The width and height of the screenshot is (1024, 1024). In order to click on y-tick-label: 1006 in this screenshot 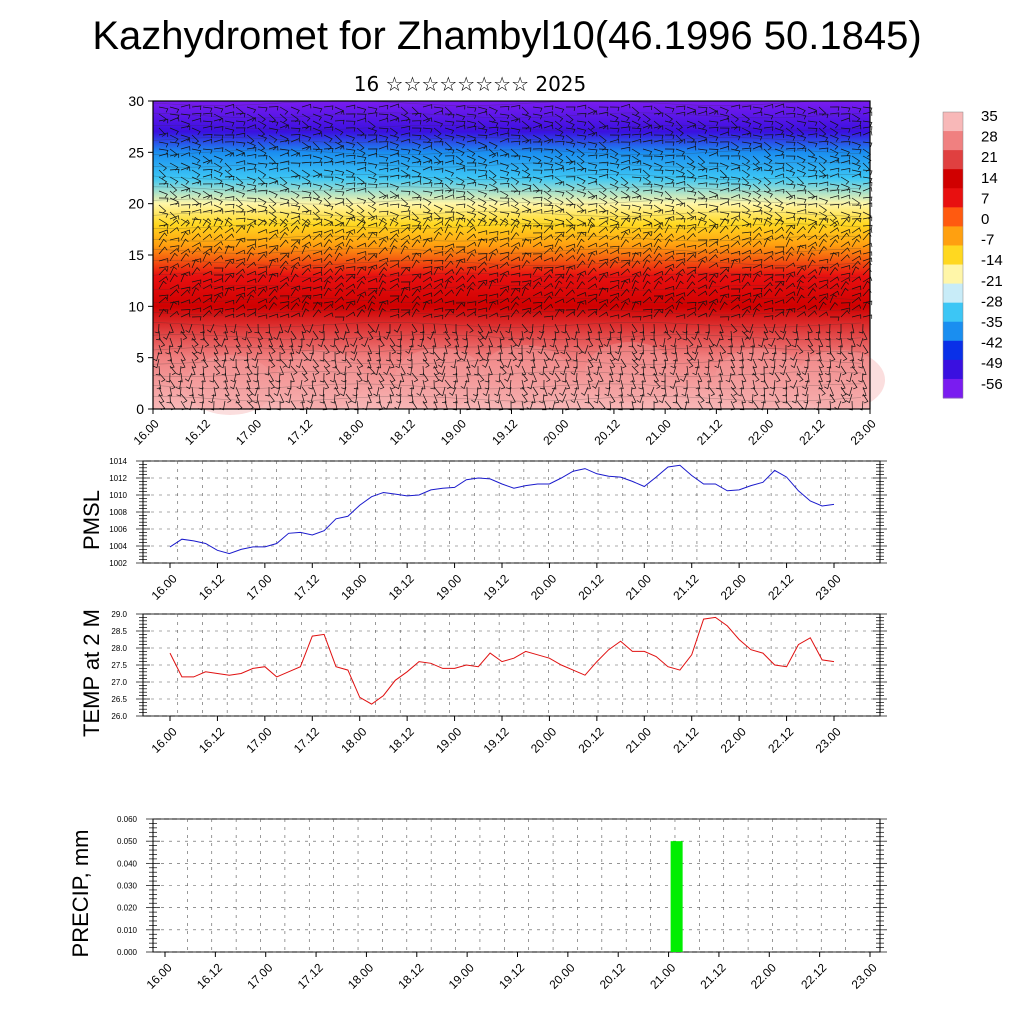, I will do `click(118, 529)`.